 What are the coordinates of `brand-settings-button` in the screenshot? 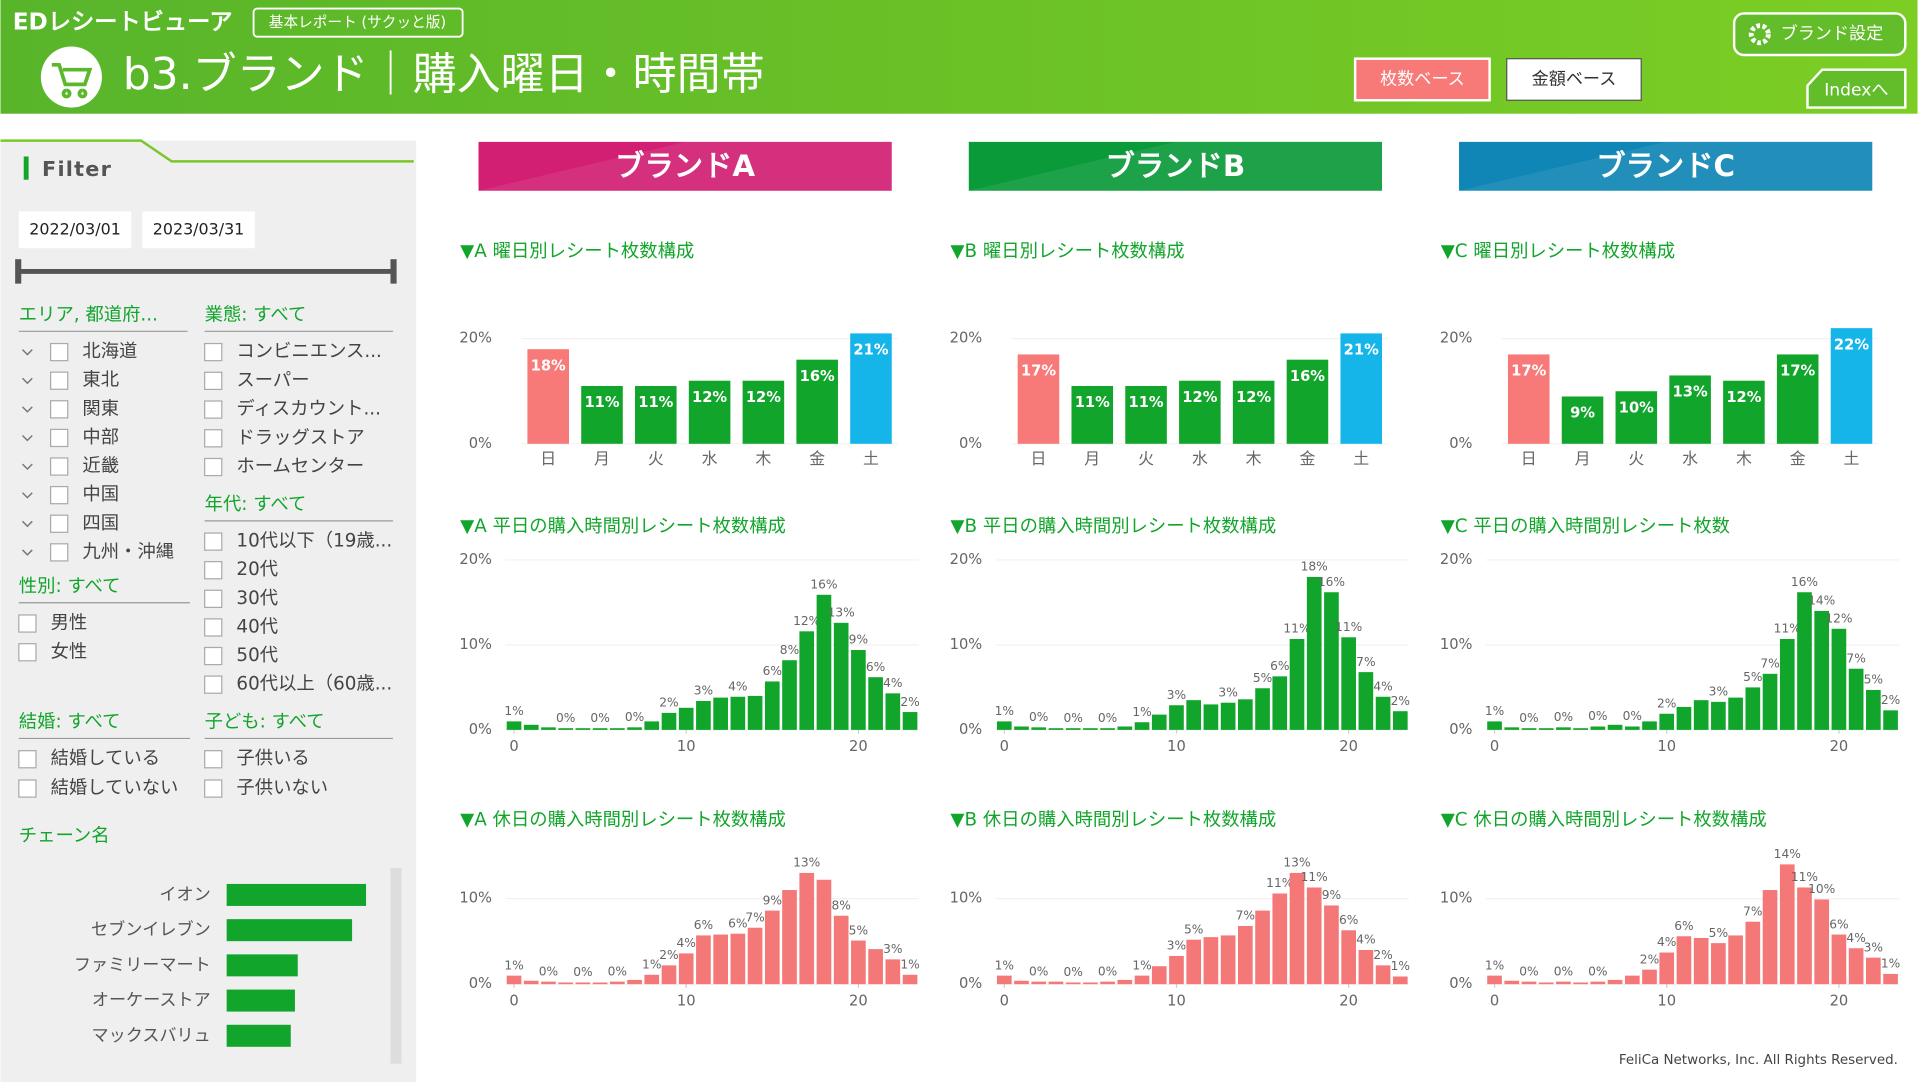 It's located at (1819, 34).